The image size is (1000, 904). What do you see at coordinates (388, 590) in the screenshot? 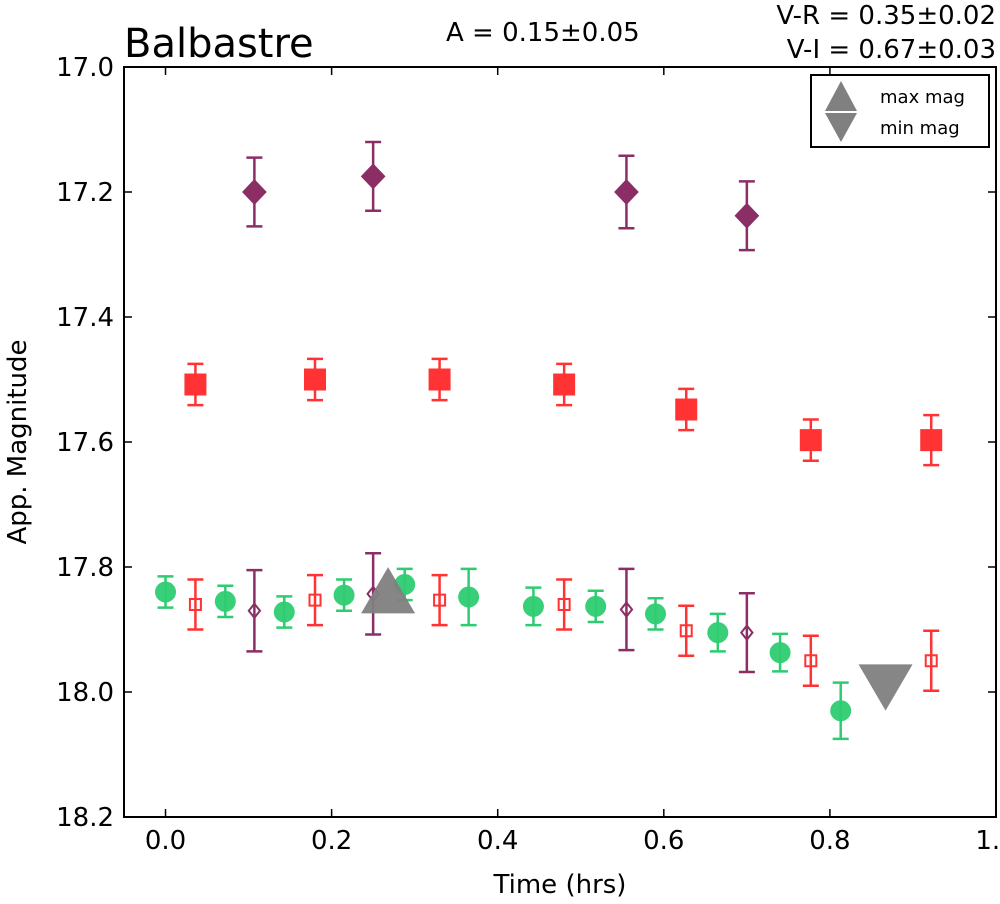
I see `max-mag-marker` at bounding box center [388, 590].